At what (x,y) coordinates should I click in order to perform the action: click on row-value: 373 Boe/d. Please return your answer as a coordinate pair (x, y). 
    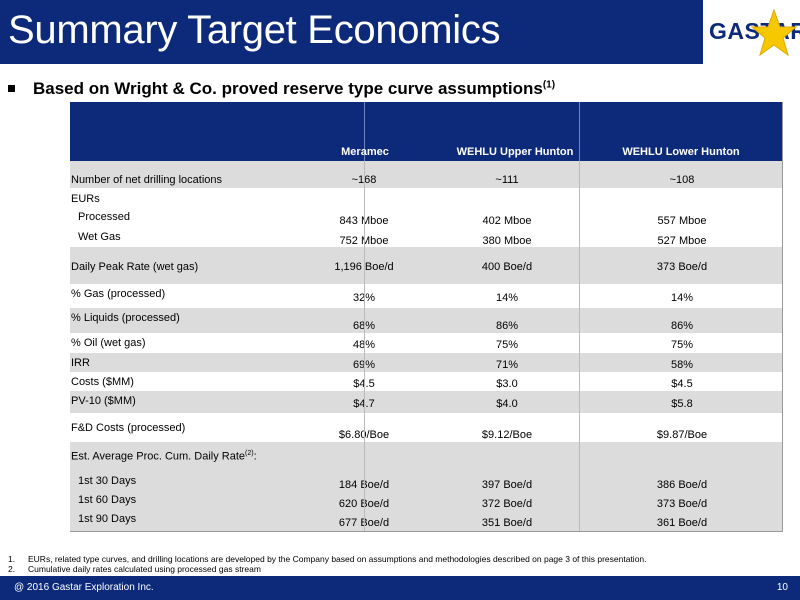
    Looking at the image, I should click on (682, 267).